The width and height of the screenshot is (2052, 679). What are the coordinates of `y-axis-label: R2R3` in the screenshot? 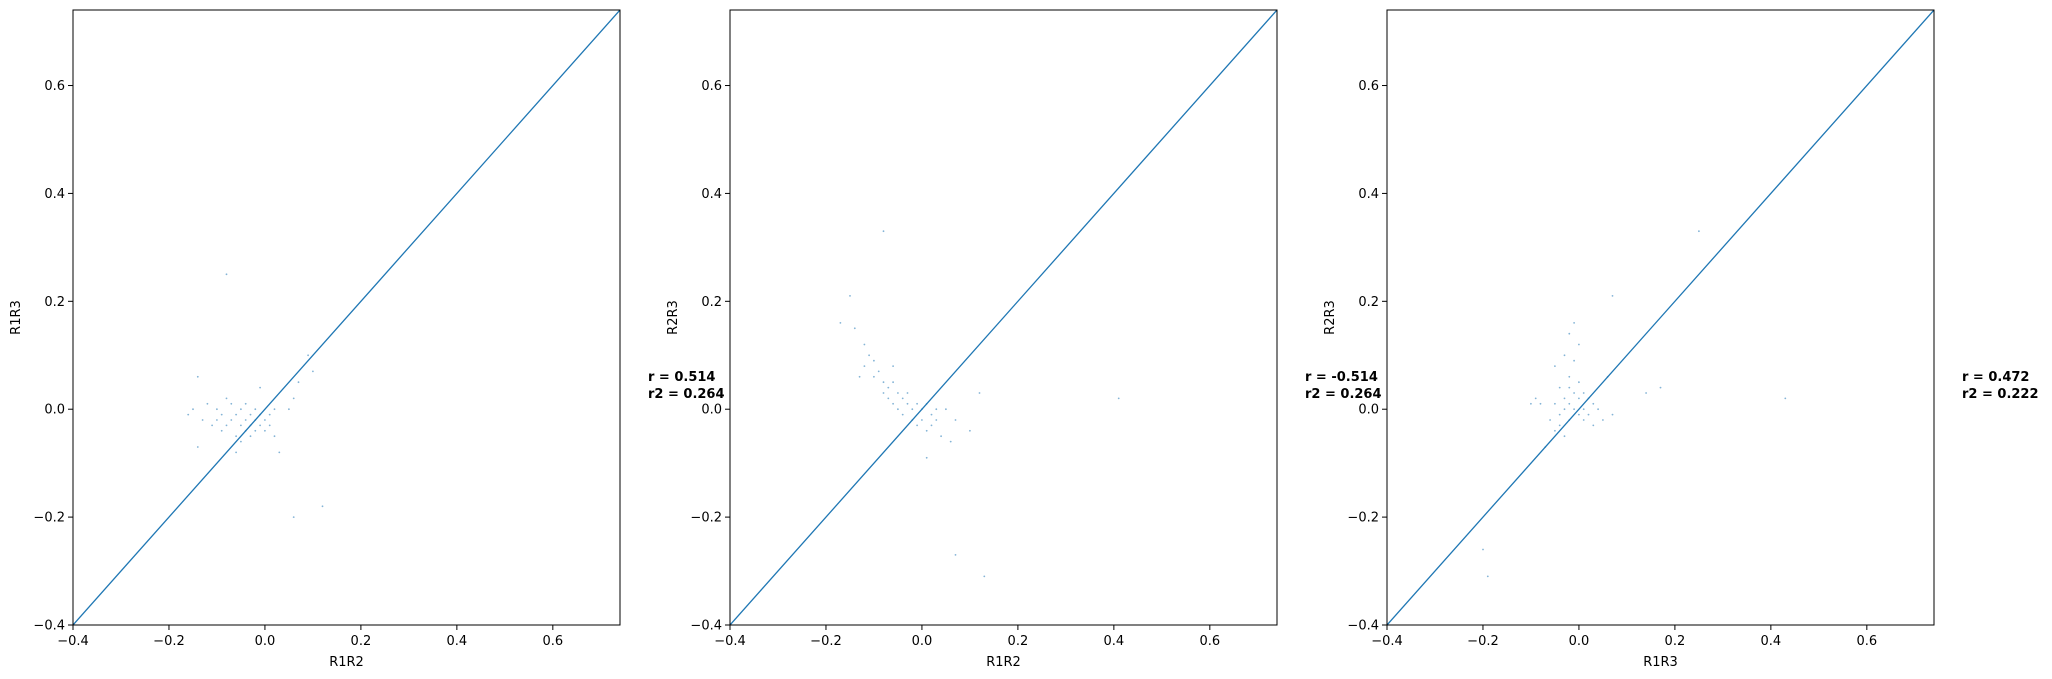 It's located at (673, 317).